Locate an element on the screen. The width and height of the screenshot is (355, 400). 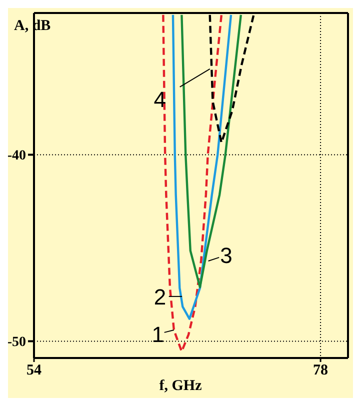
annotation: 3 is located at coordinates (226, 255).